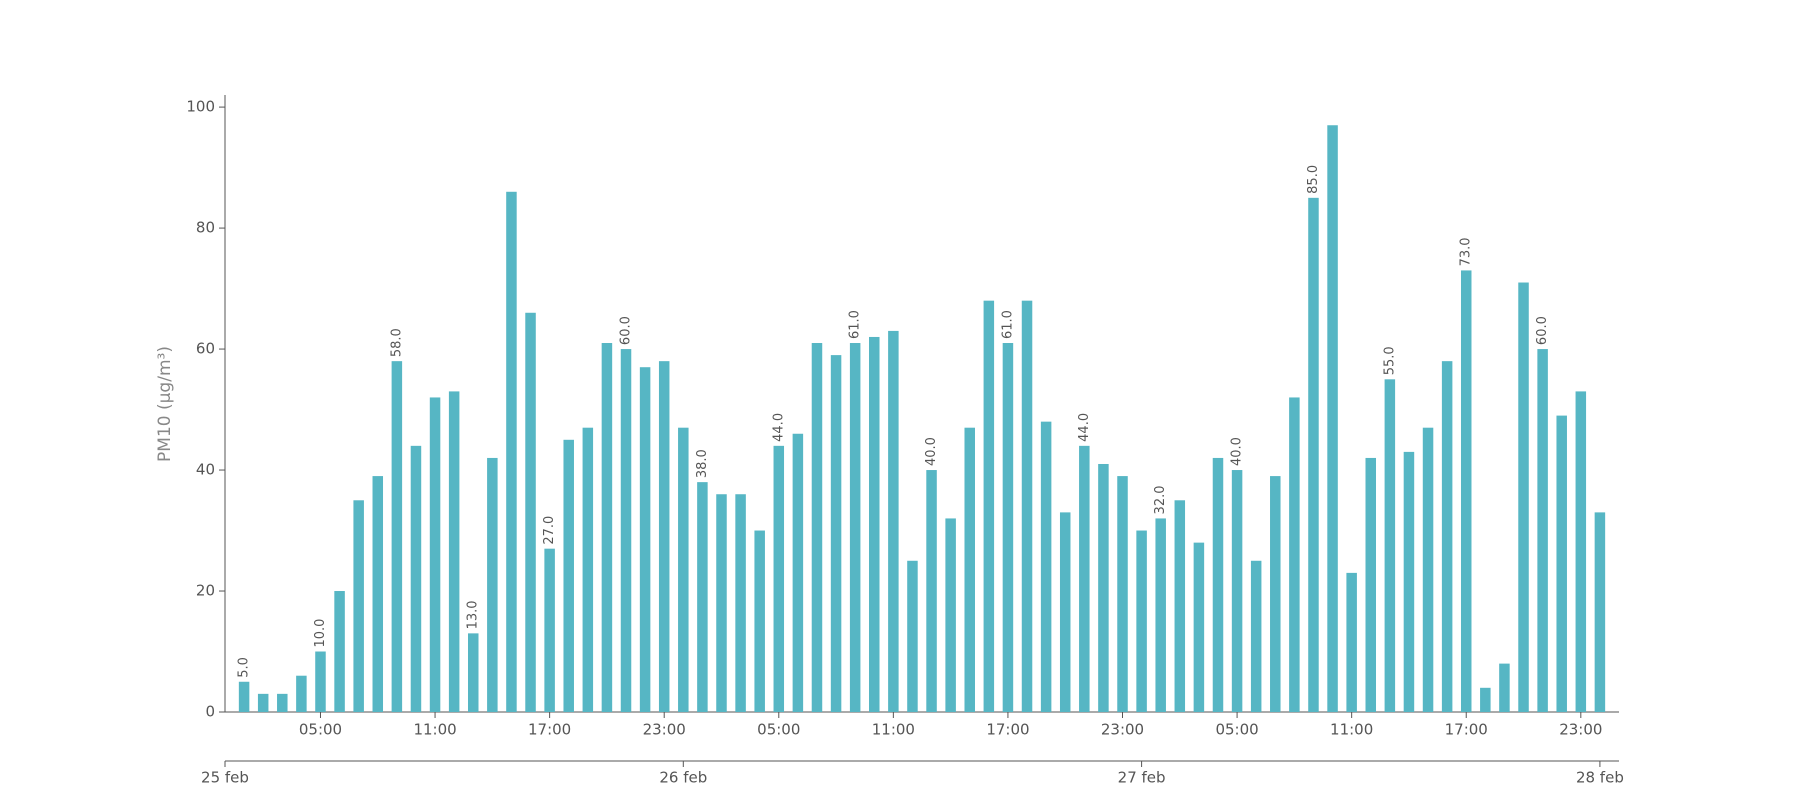 Image resolution: width=1800 pixels, height=800 pixels. What do you see at coordinates (1142, 778) in the screenshot?
I see `date-tick-label: 27 feb` at bounding box center [1142, 778].